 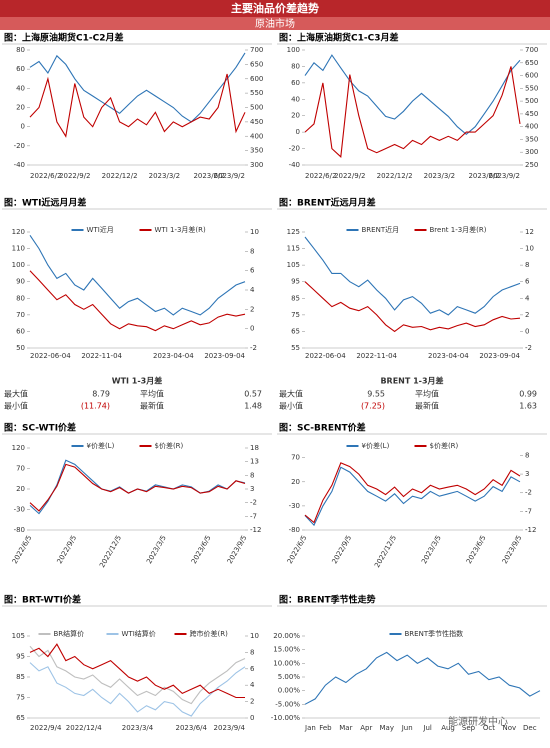 What do you see at coordinates (530, 728) in the screenshot?
I see `x-tick-label: Dec` at bounding box center [530, 728].